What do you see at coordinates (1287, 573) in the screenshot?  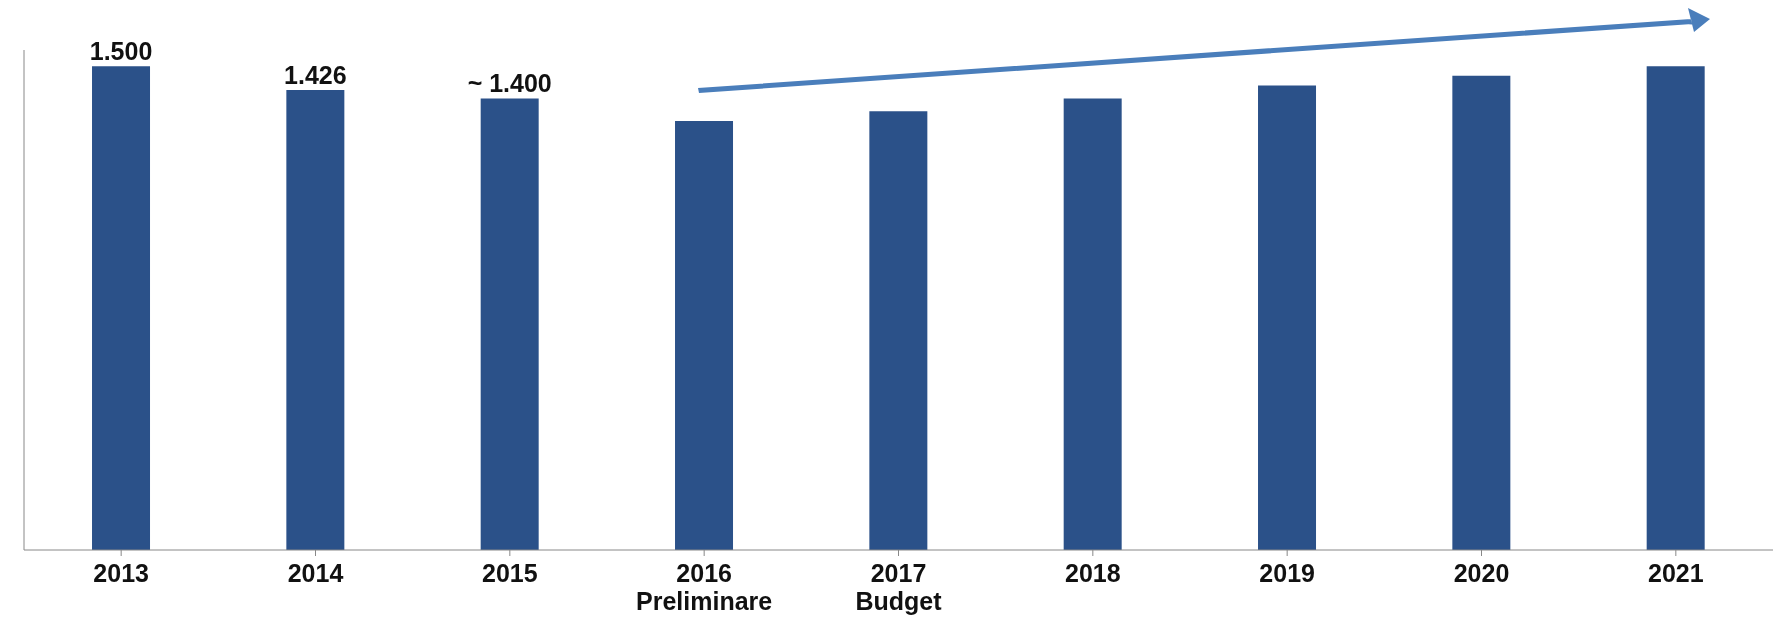 I see `x-tick-label: 2019` at bounding box center [1287, 573].